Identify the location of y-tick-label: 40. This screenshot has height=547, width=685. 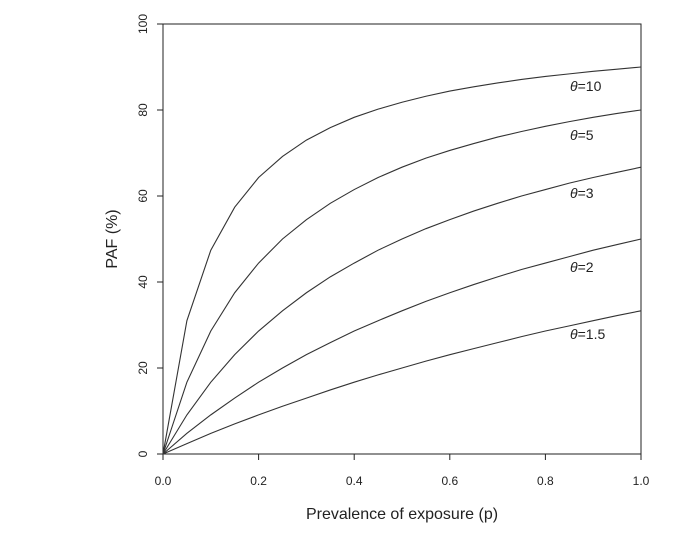
(143, 282).